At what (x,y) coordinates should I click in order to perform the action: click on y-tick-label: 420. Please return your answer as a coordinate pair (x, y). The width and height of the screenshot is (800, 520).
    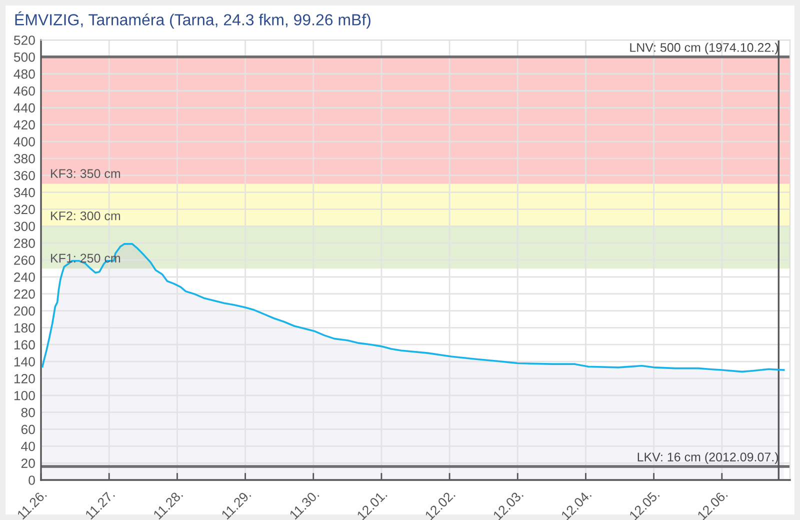
    Looking at the image, I should click on (24, 125).